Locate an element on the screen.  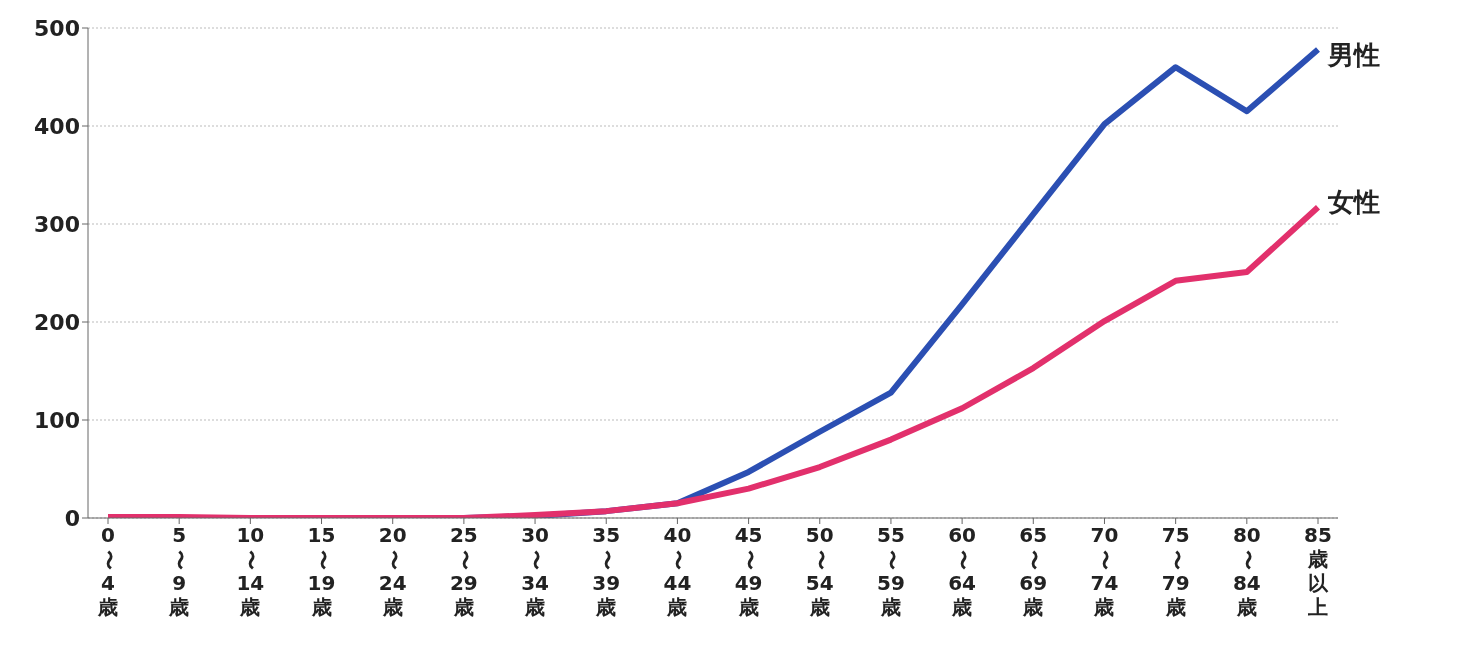
x-tick-label: 35〜39歳 is located at coordinates (606, 571).